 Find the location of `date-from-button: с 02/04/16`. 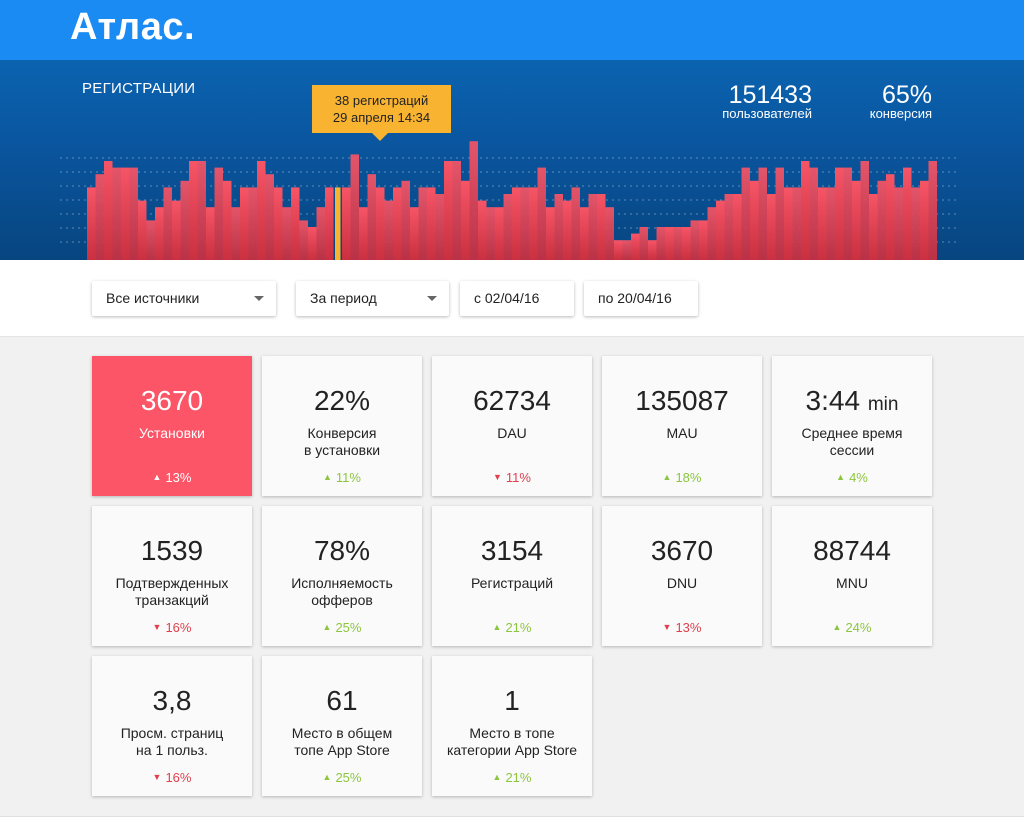

date-from-button: с 02/04/16 is located at coordinates (517, 298).